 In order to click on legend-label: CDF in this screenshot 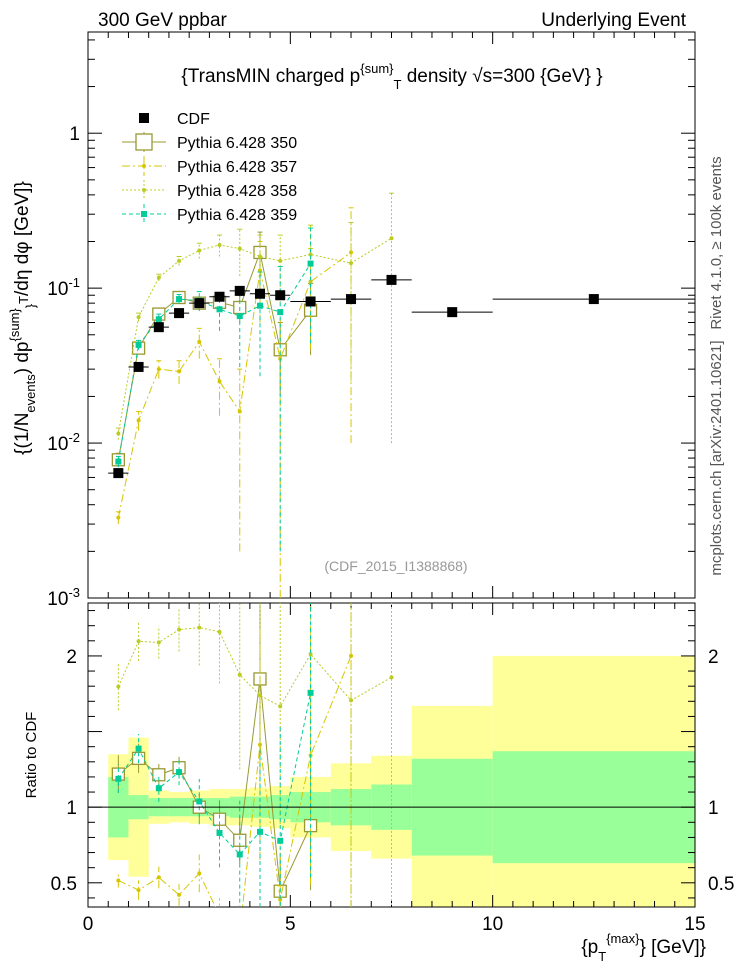, I will do `click(193, 119)`.